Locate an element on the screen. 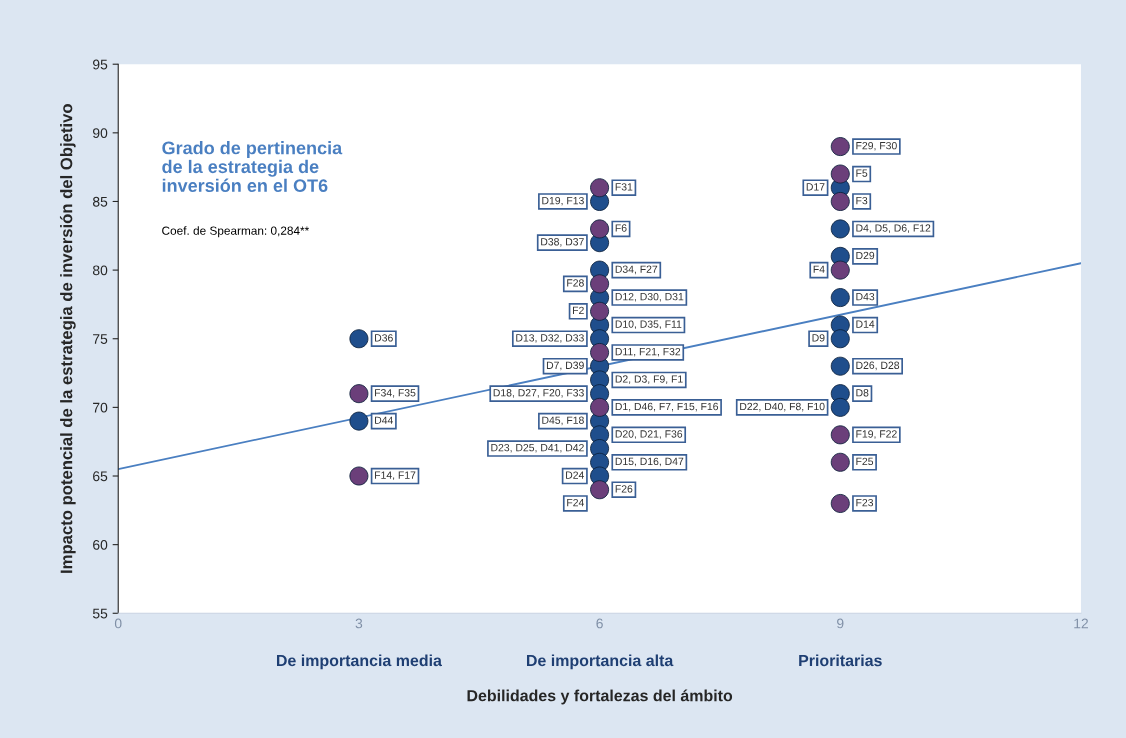 This screenshot has width=1126, height=738. annotation: Grado de pertinencia de la estrategia de inversión en el OT6 is located at coordinates (252, 167).